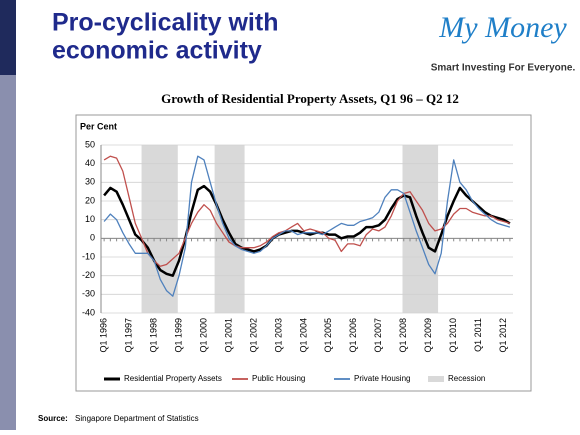 This screenshot has width=580, height=435. I want to click on y-tick-label: -10, so click(88, 256).